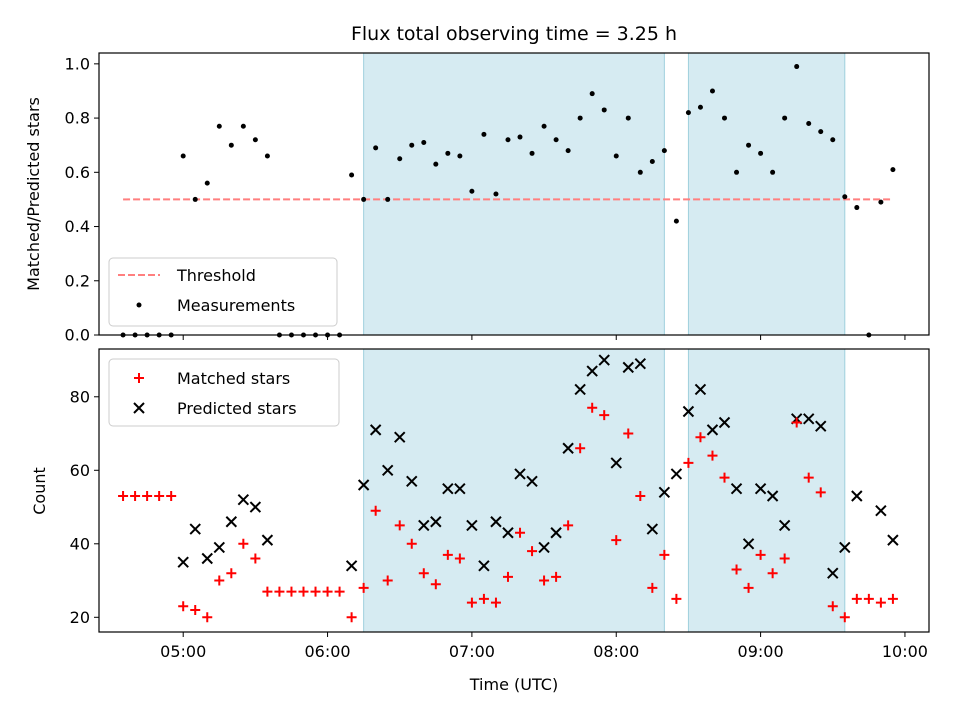 Image resolution: width=960 pixels, height=720 pixels. Describe the element at coordinates (544, 646) in the screenshot. I see `bottom-x-axis: 05:00 06:00 07:00 08:00 09:00 10:00` at that location.